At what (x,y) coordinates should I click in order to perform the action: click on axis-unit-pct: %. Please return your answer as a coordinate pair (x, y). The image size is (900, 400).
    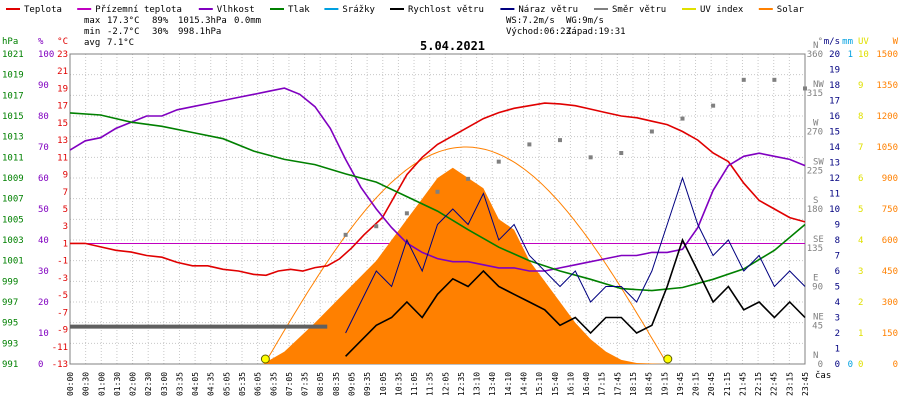
    Looking at the image, I should click on (41, 42).